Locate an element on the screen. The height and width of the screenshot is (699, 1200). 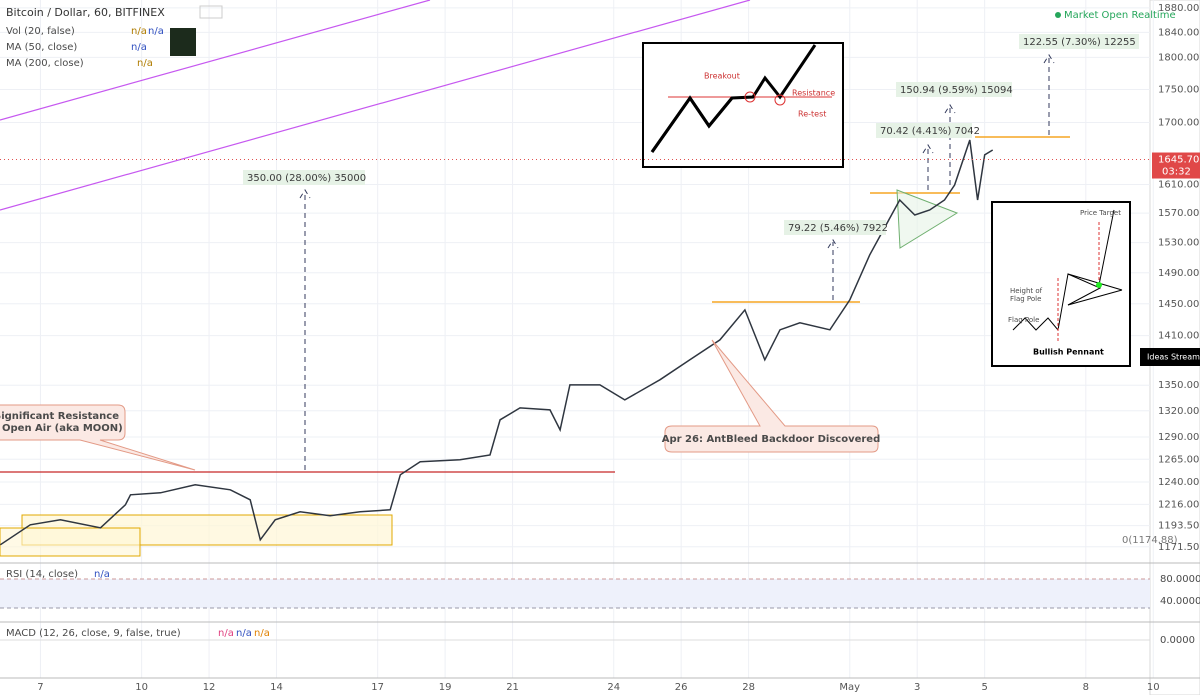
y-tick-label: 1350.00 is located at coordinates (1178, 385).